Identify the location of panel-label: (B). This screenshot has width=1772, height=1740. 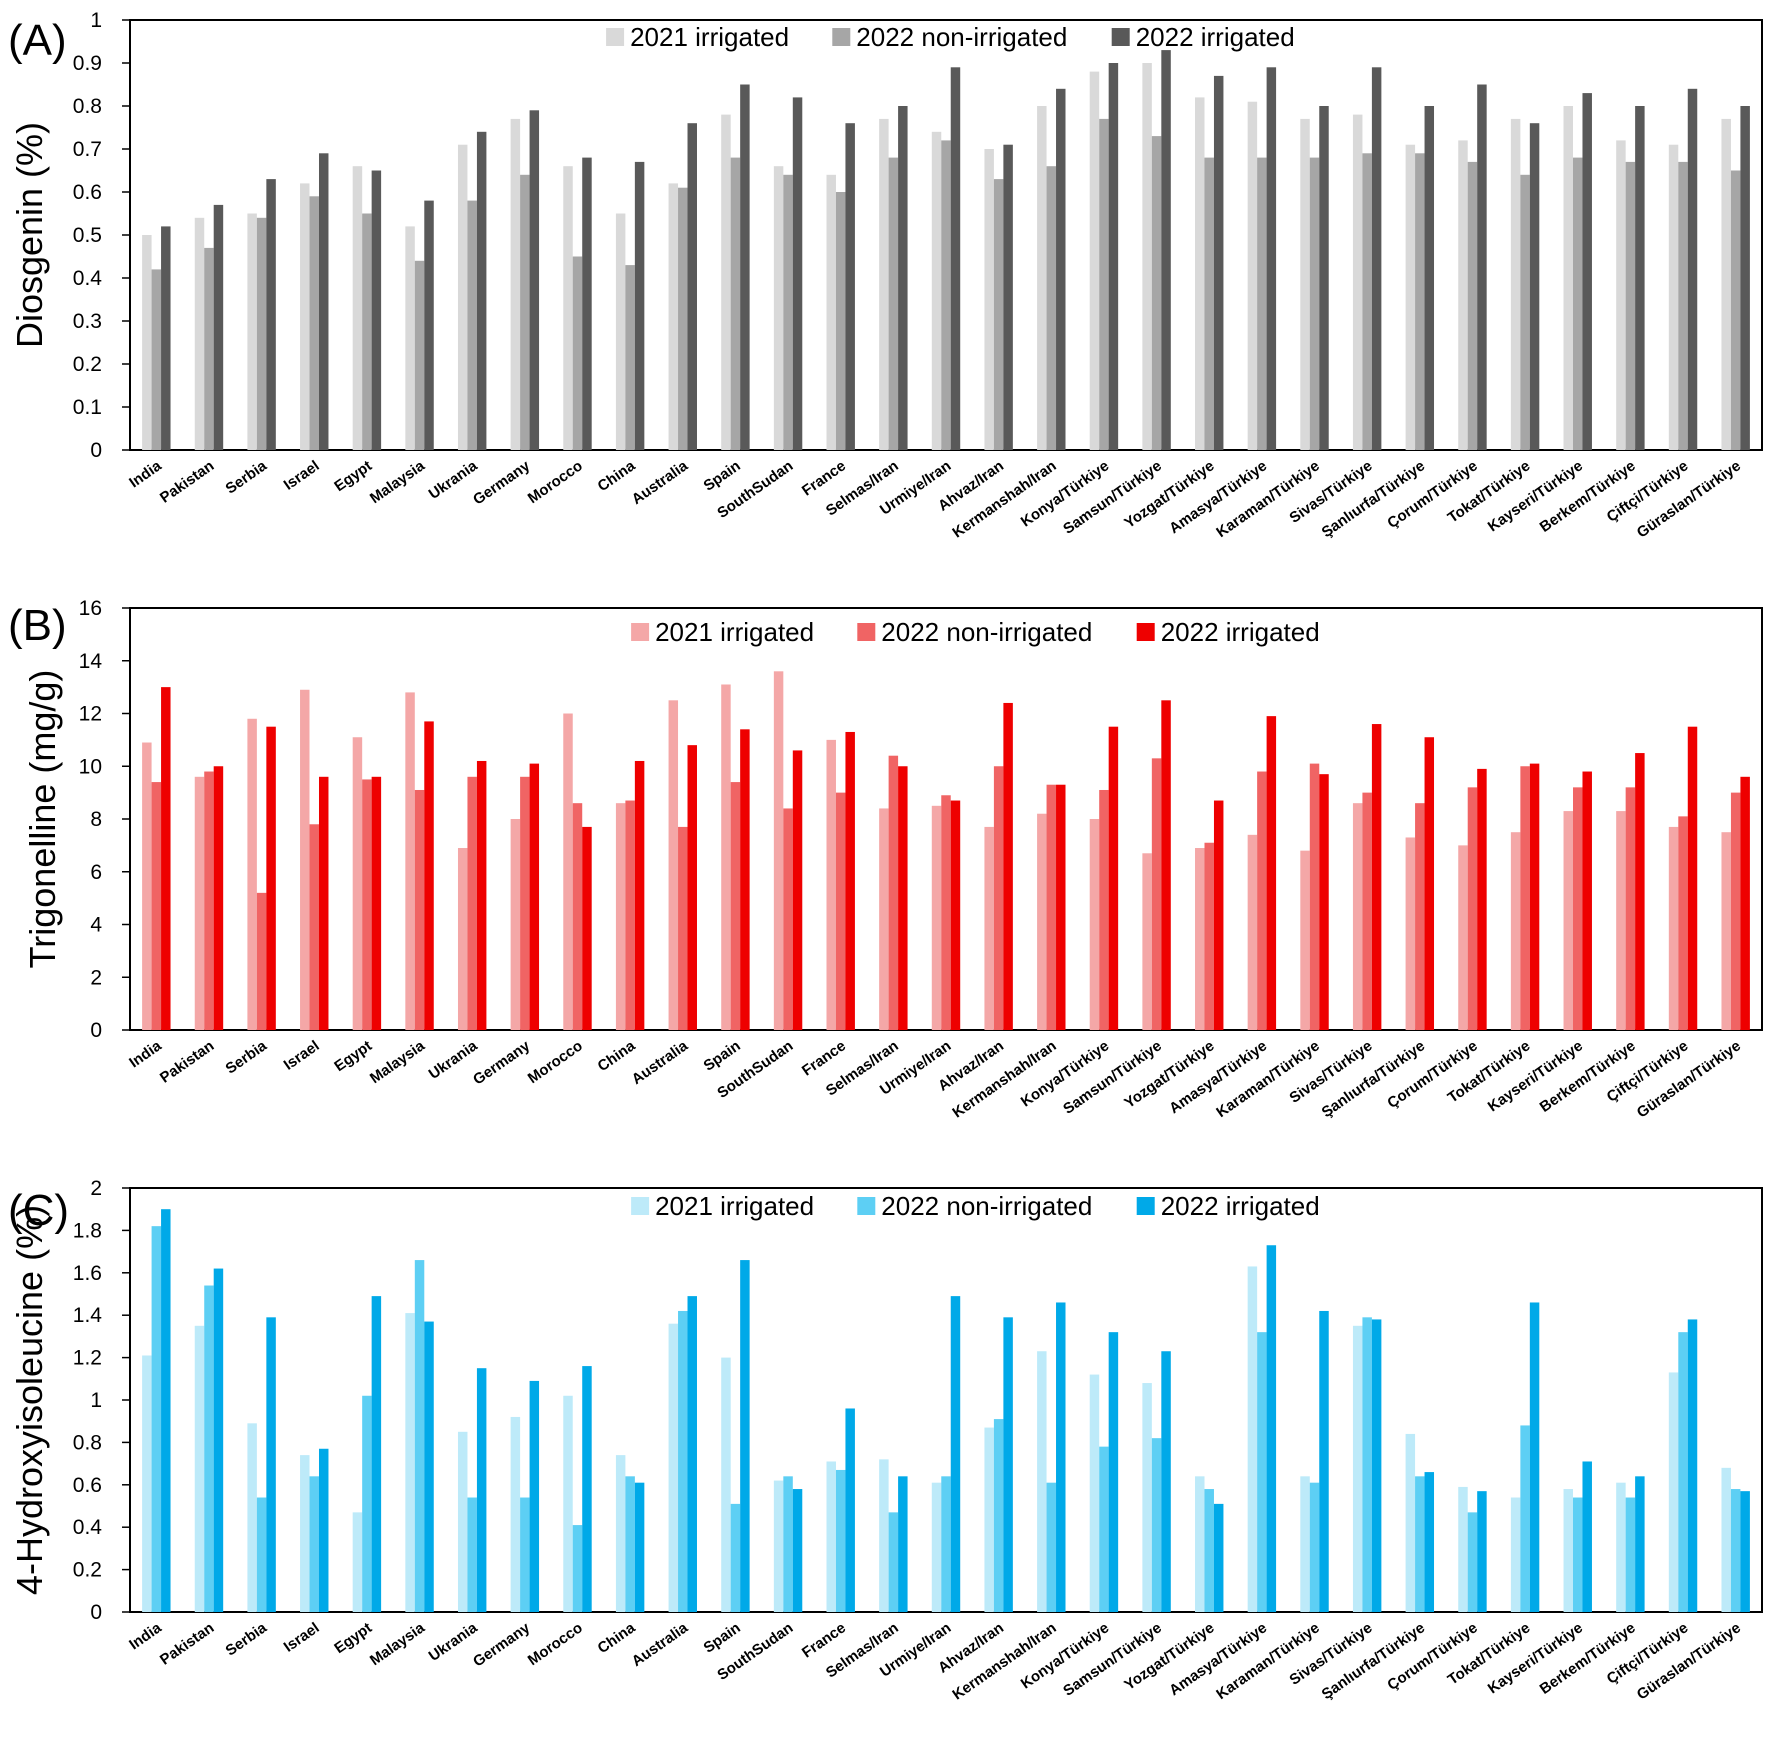
(37, 625).